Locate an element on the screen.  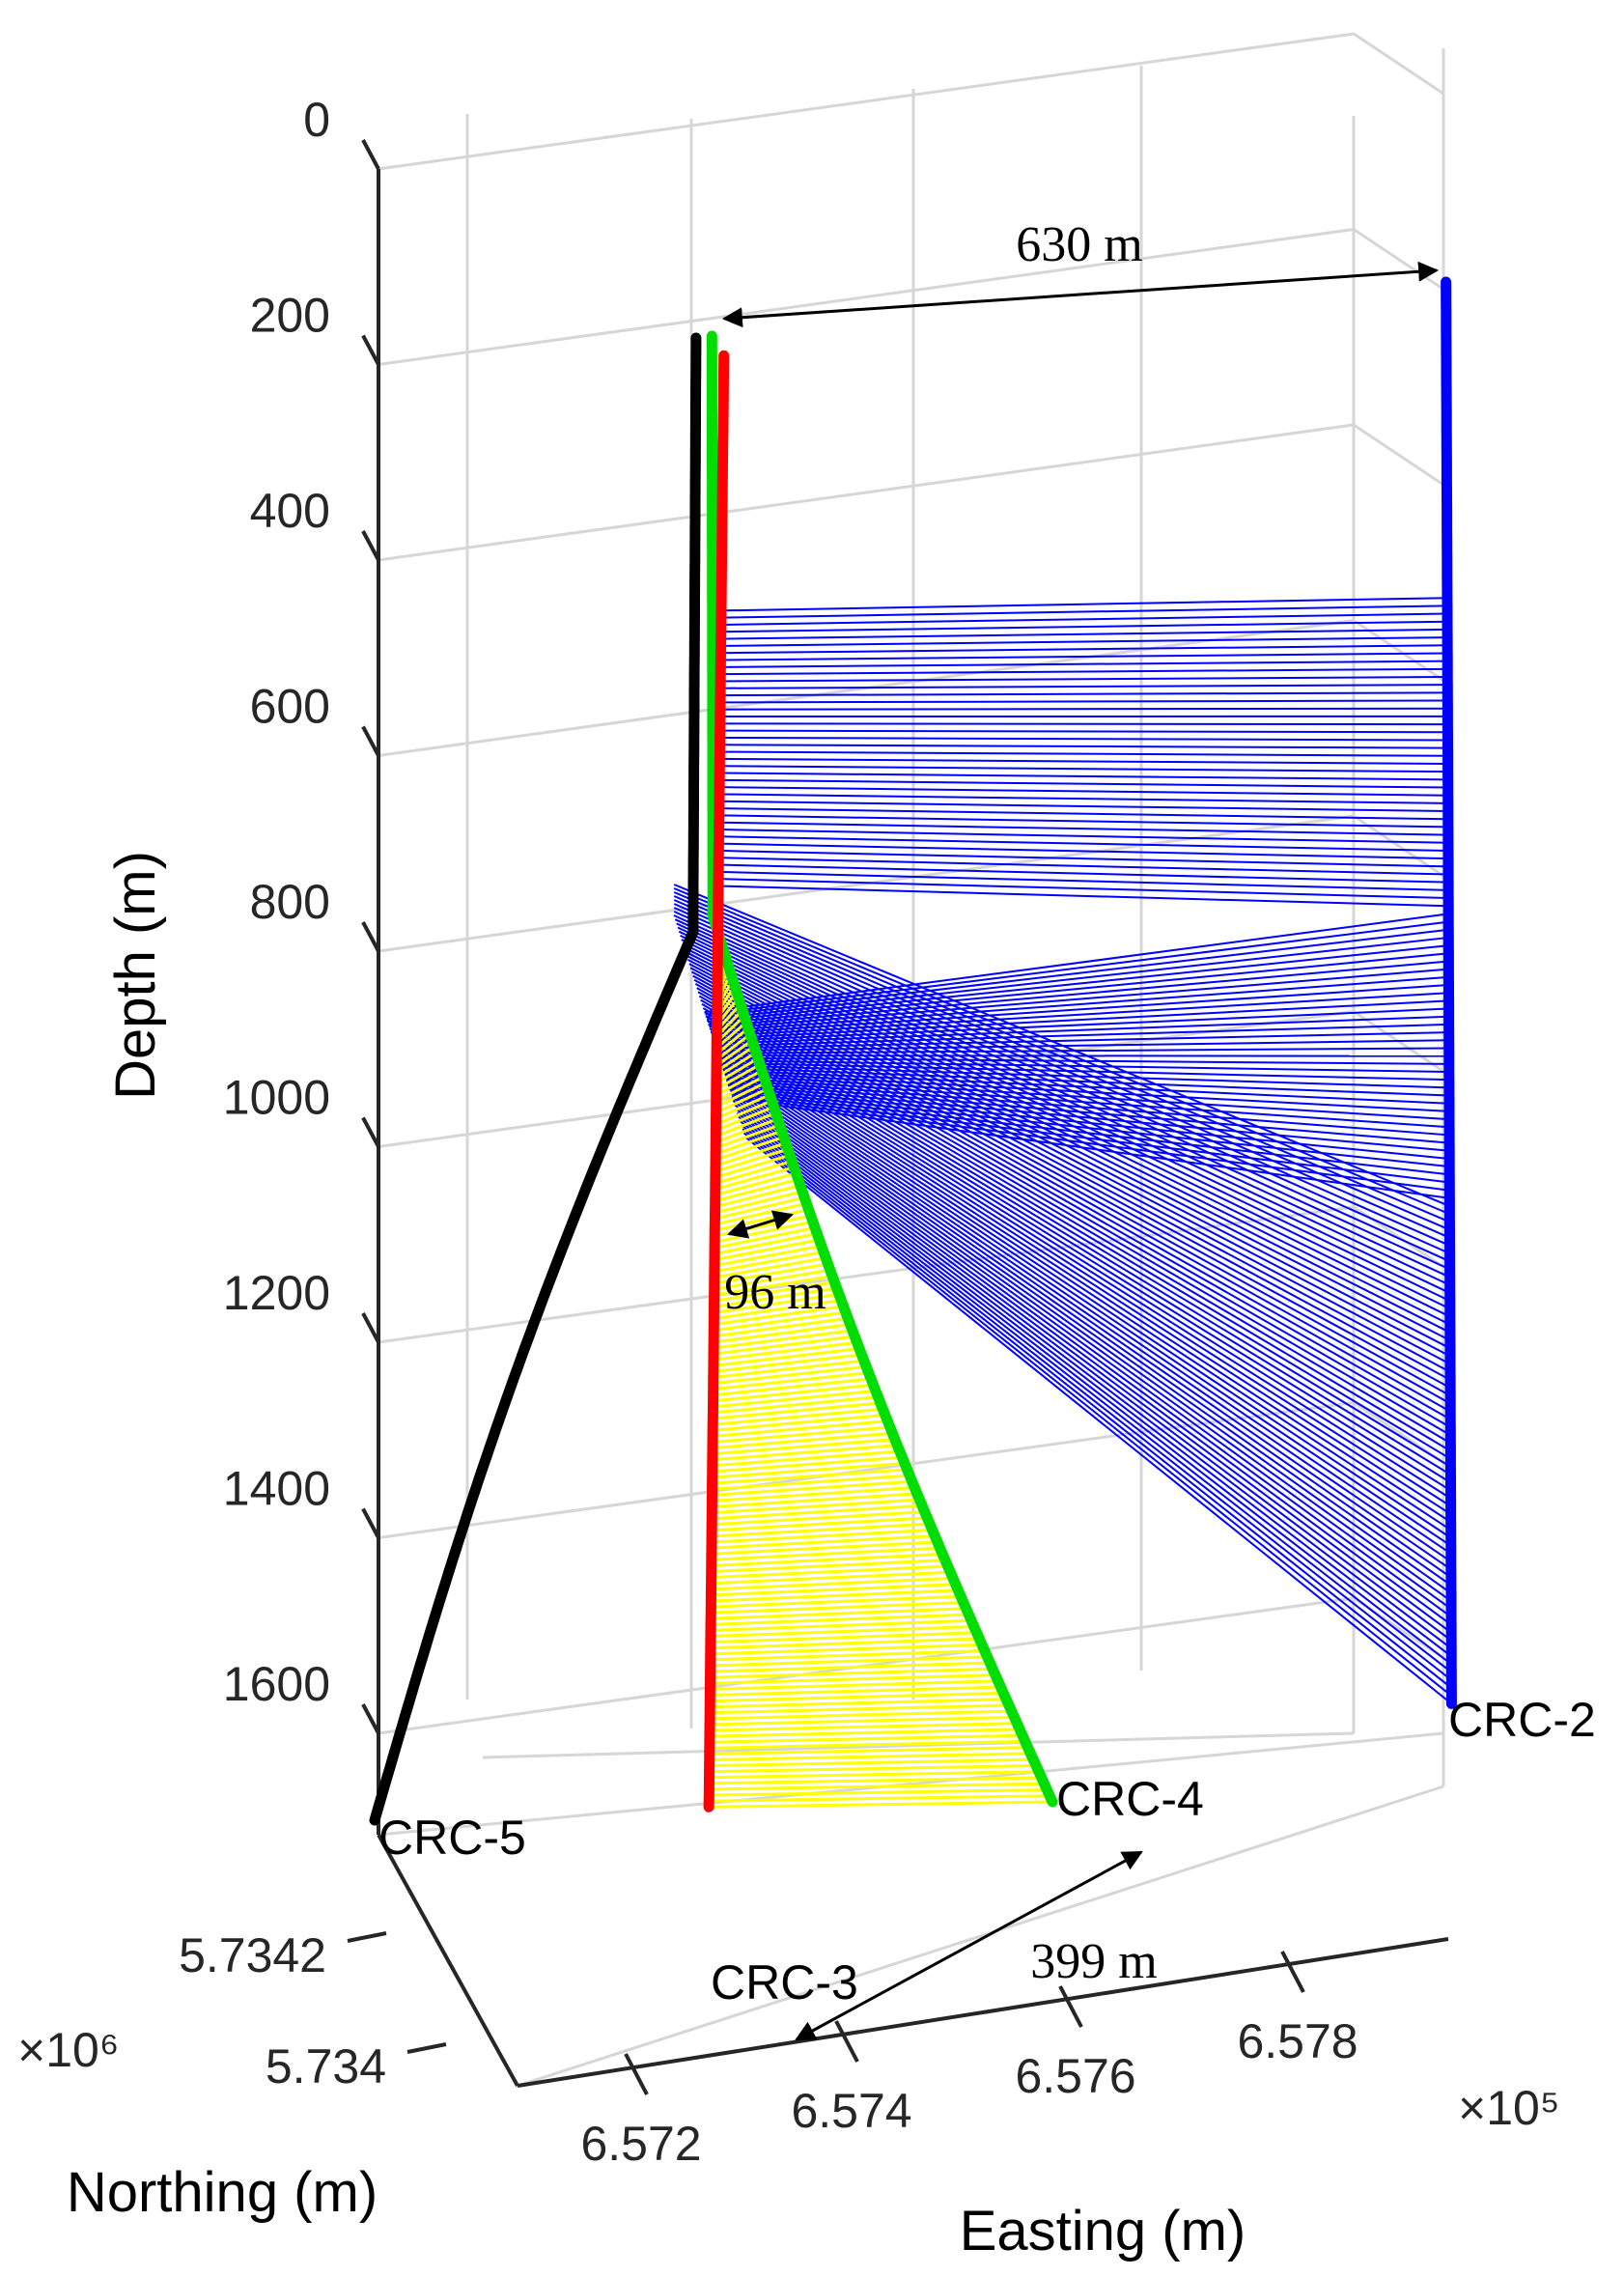
well-label-crc-5: CRC-5 is located at coordinates (452, 1838).